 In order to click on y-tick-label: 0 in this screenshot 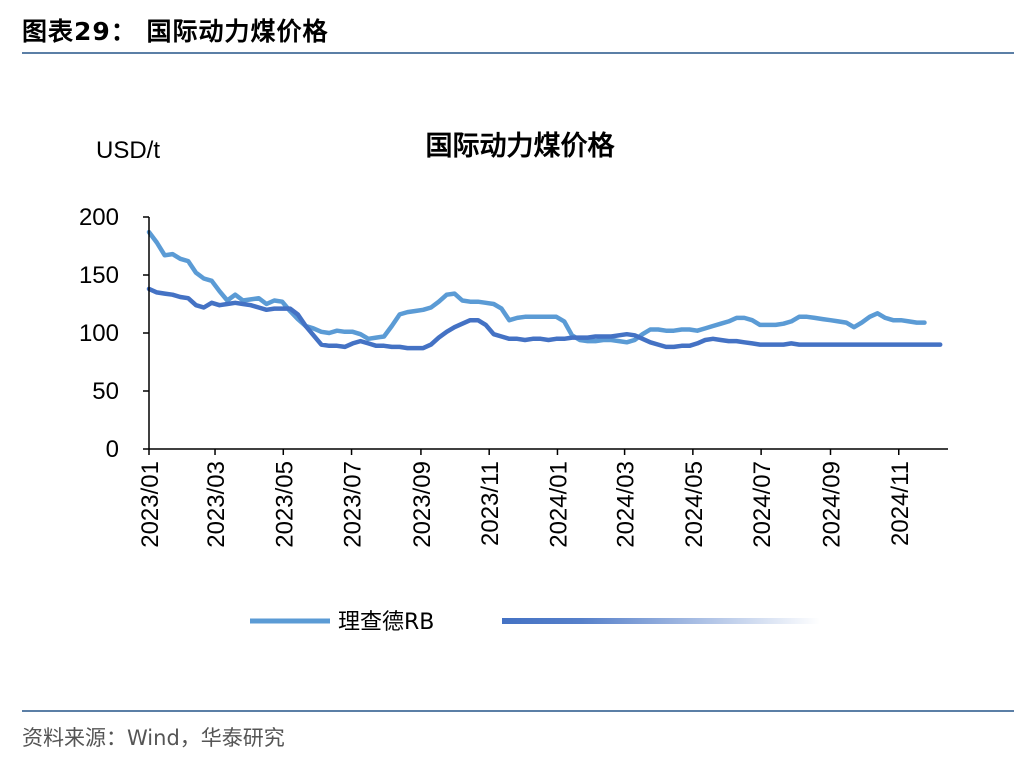, I will do `click(112, 449)`.